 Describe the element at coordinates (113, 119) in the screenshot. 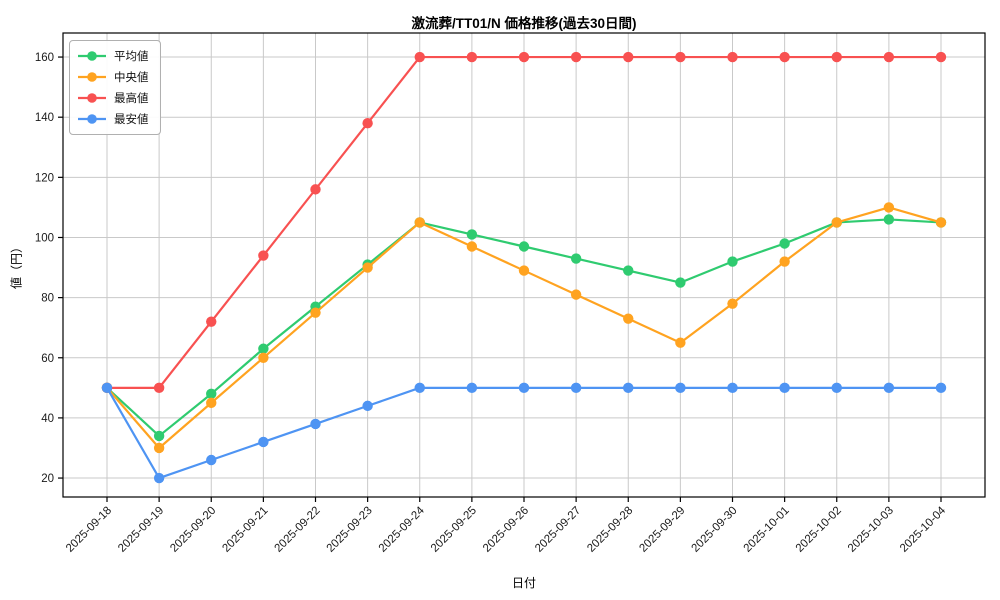

I see `legend-item-最安値: 最安値` at that location.